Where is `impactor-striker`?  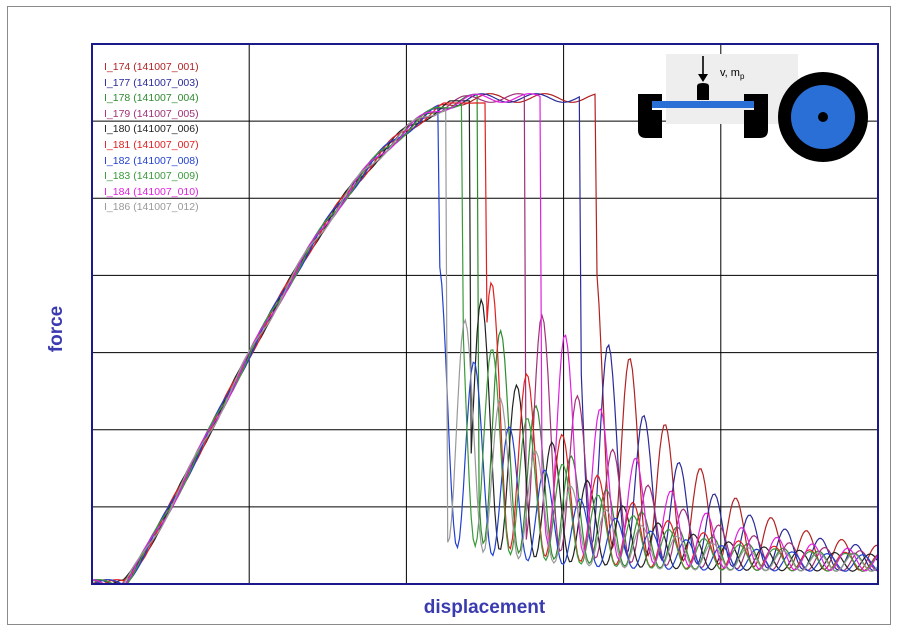
impactor-striker is located at coordinates (703, 91).